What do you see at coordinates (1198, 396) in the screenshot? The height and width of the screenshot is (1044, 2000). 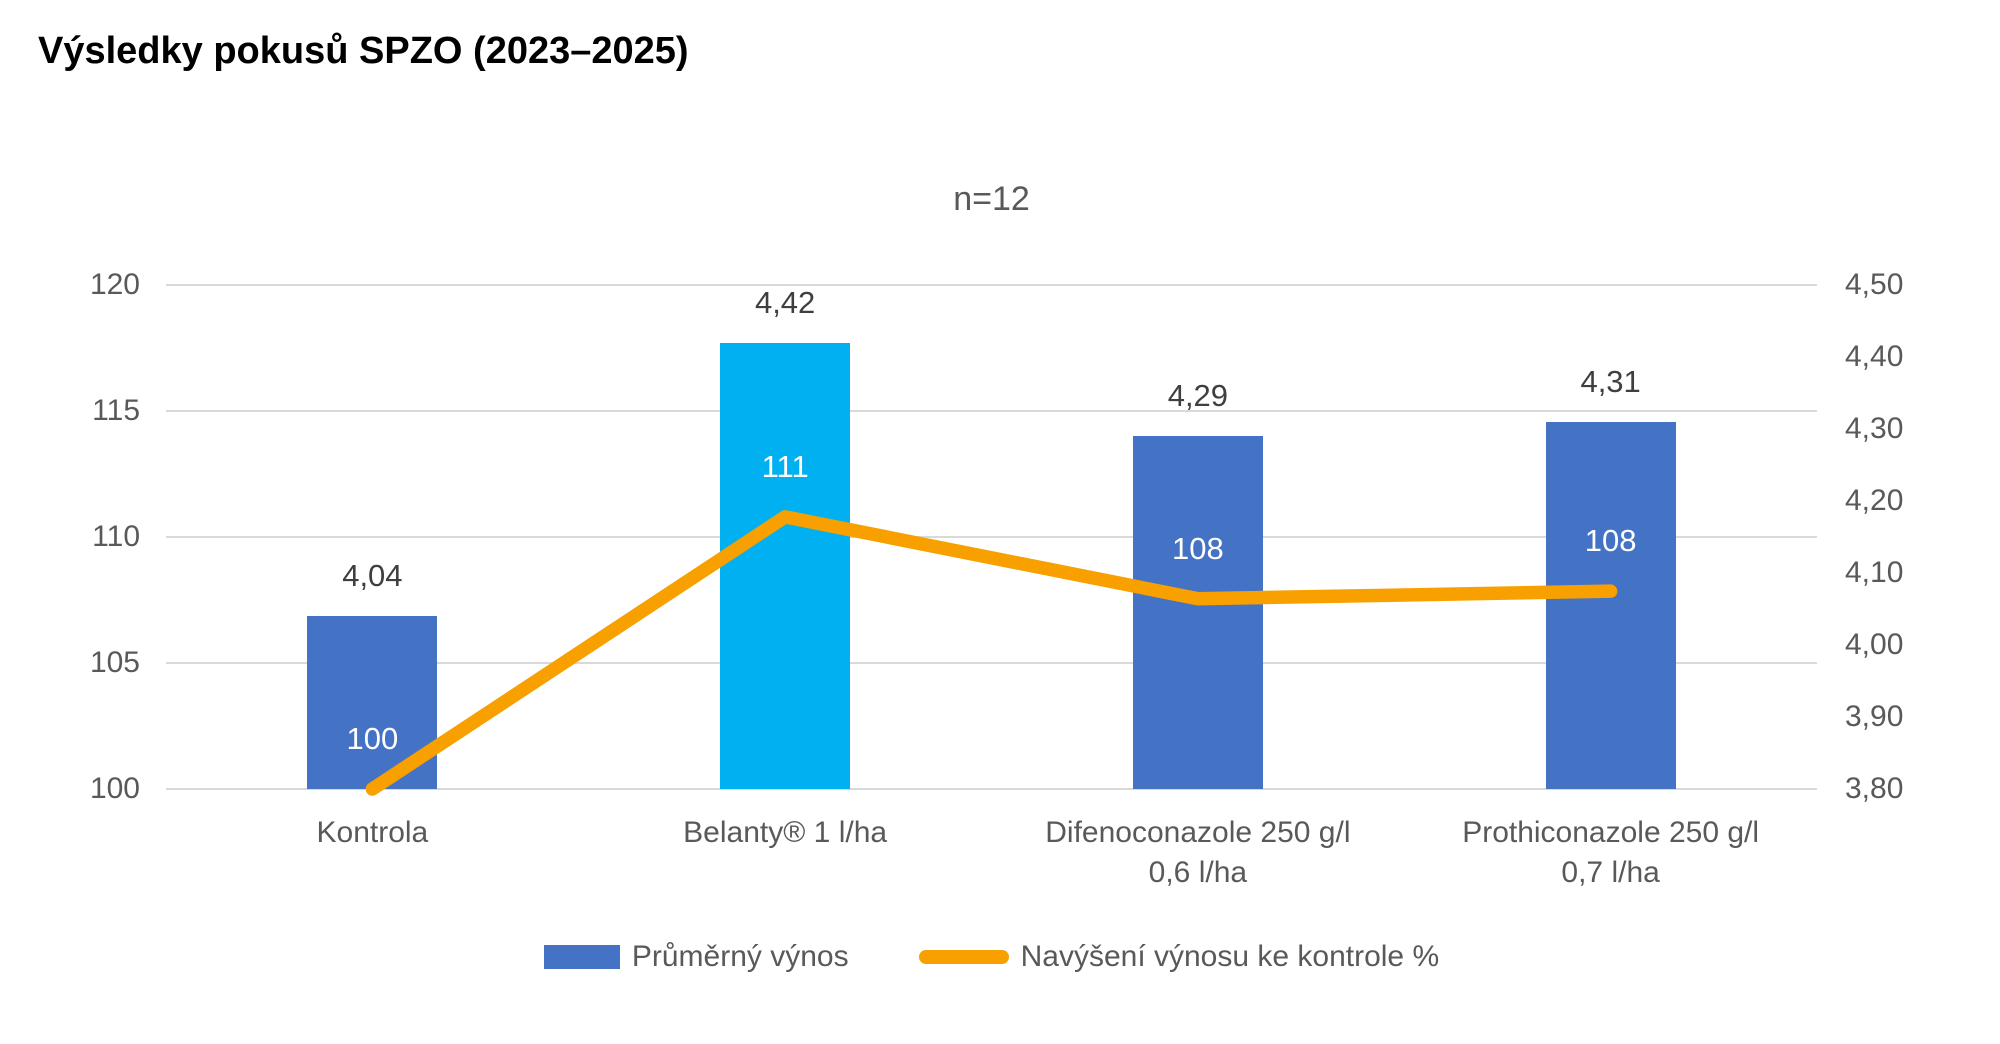 I see `bar-value-label: 4,29` at bounding box center [1198, 396].